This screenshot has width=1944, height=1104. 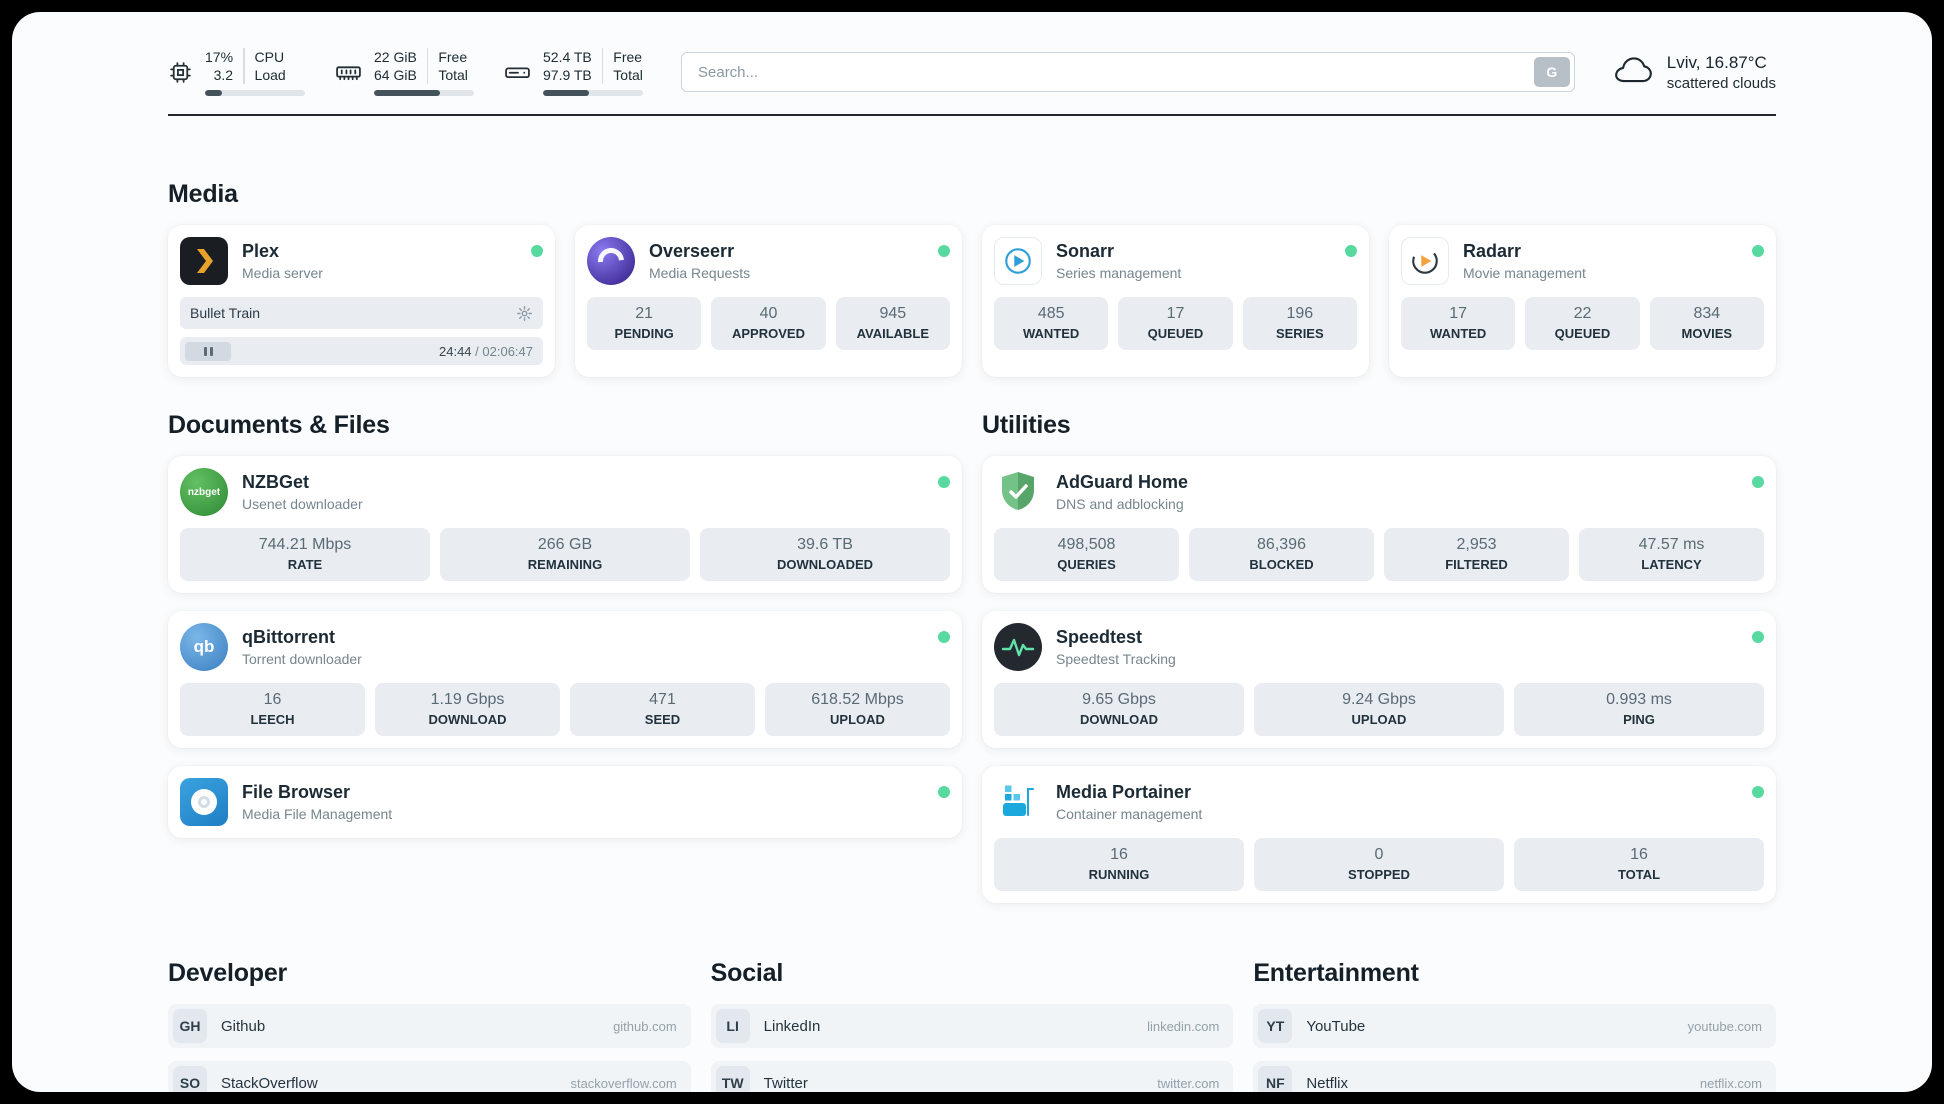 I want to click on app-name: Plex, so click(x=261, y=251).